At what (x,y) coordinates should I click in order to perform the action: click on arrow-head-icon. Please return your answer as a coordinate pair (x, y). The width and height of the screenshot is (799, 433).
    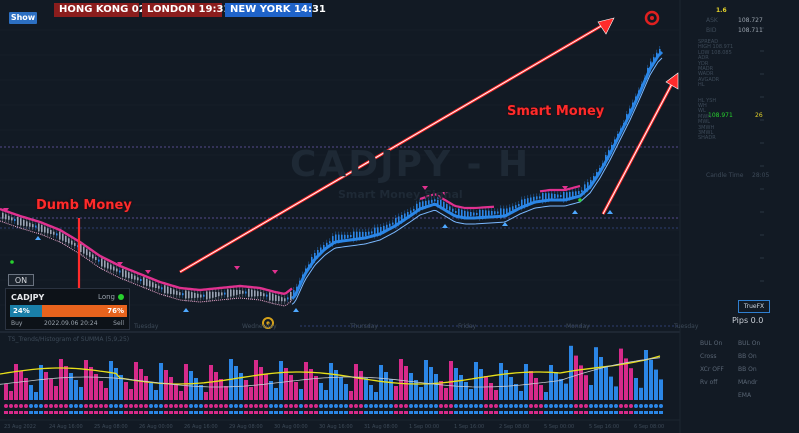
    Looking at the image, I should click on (672, 81).